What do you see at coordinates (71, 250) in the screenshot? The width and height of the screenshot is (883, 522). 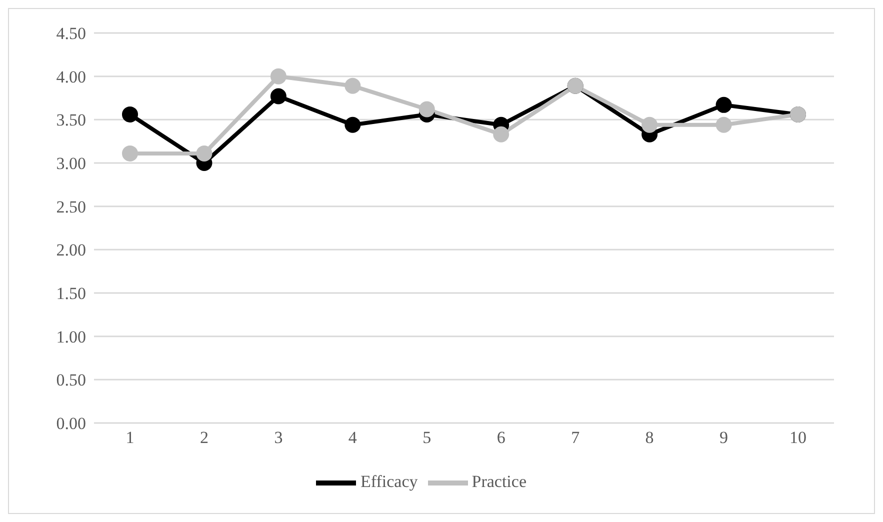 I see `y-tick-label: 2.00` at bounding box center [71, 250].